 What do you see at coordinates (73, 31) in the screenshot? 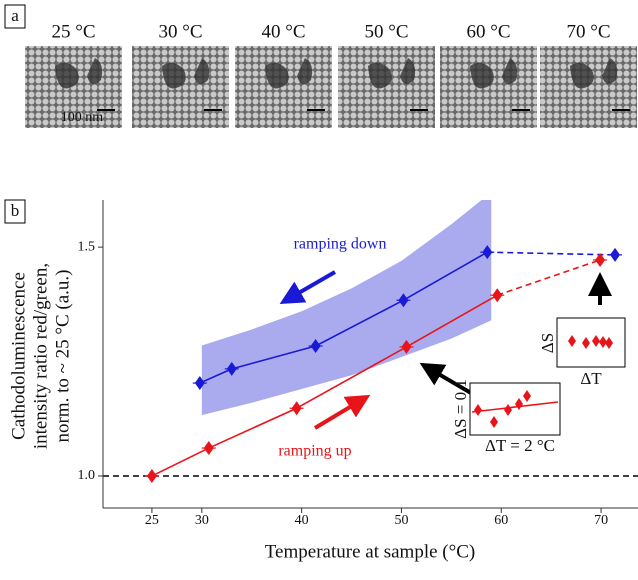
I see `image-label: 25 °C` at bounding box center [73, 31].